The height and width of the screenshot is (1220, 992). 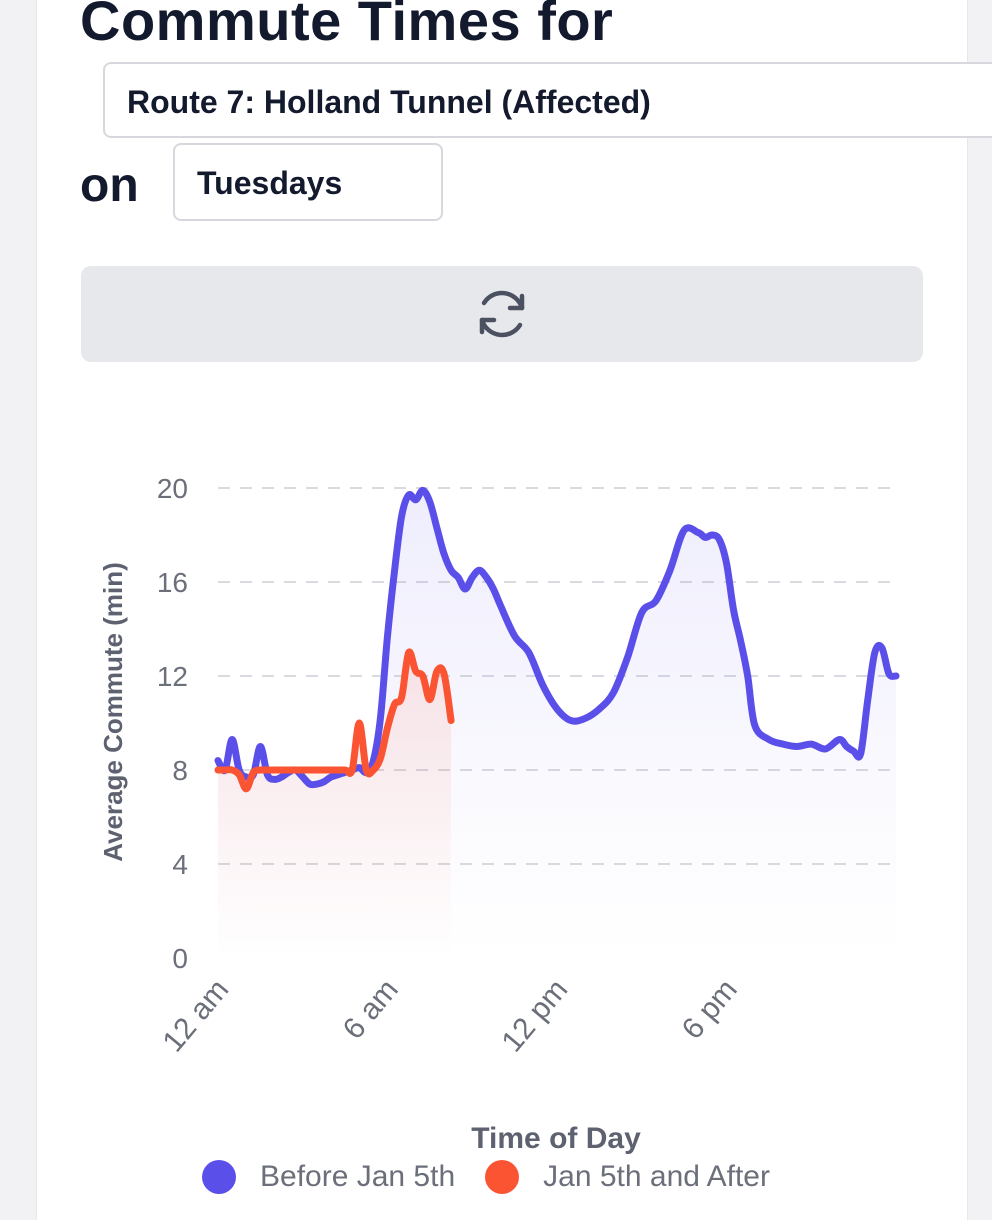 What do you see at coordinates (195, 1015) in the screenshot?
I see `x-tick-label: 12 am` at bounding box center [195, 1015].